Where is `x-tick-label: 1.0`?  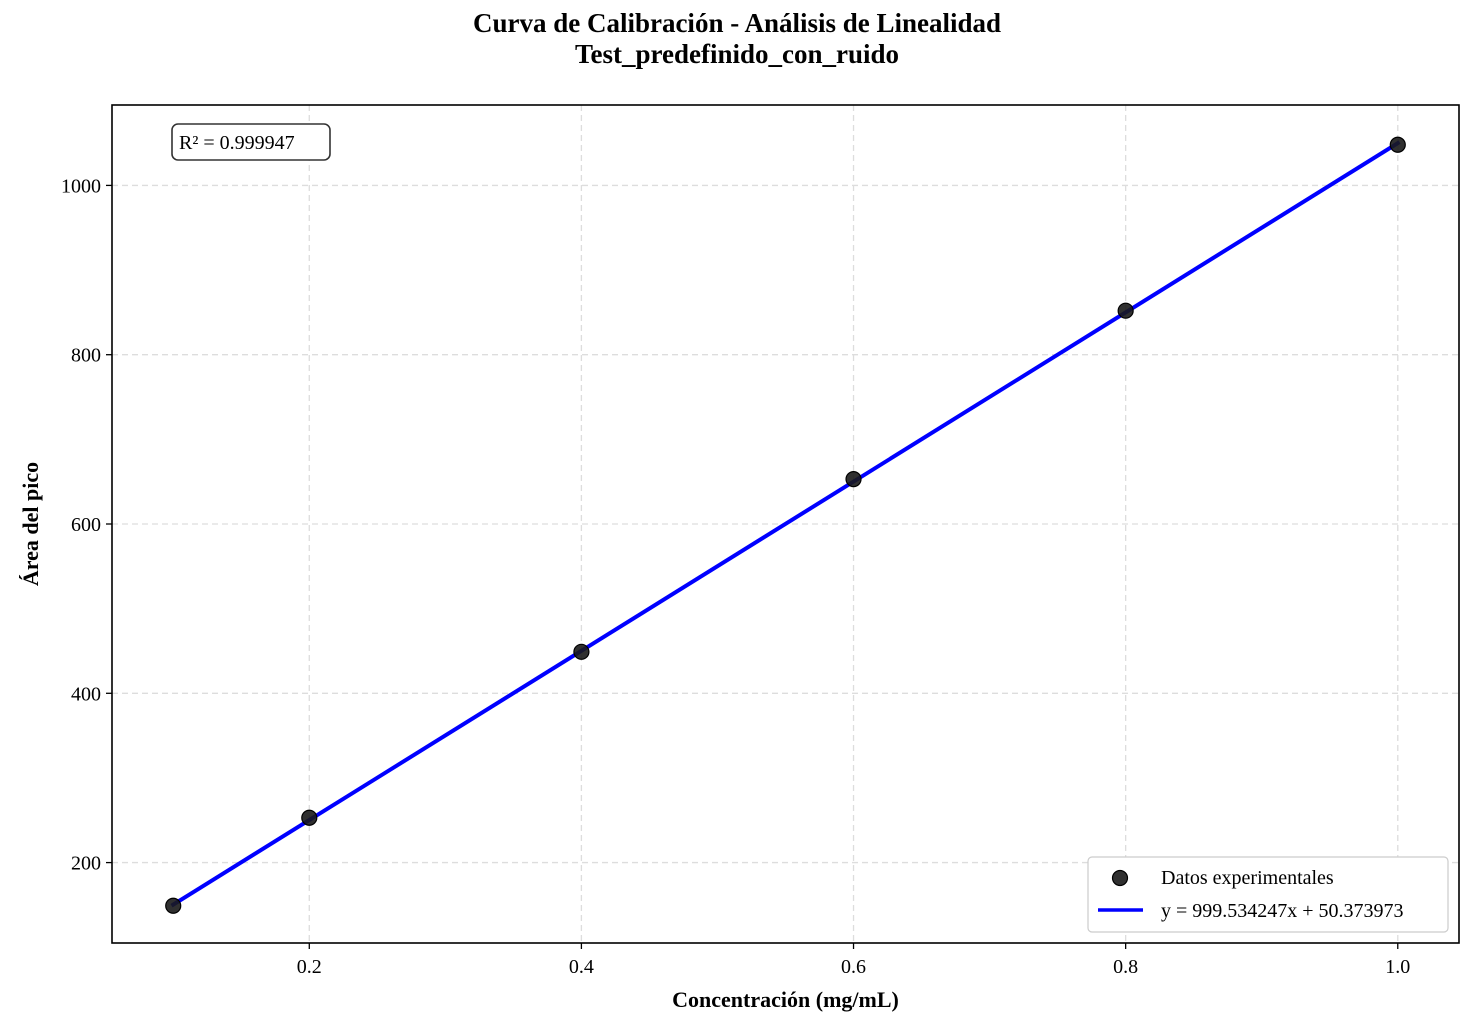
x-tick-label: 1.0 is located at coordinates (1397, 967).